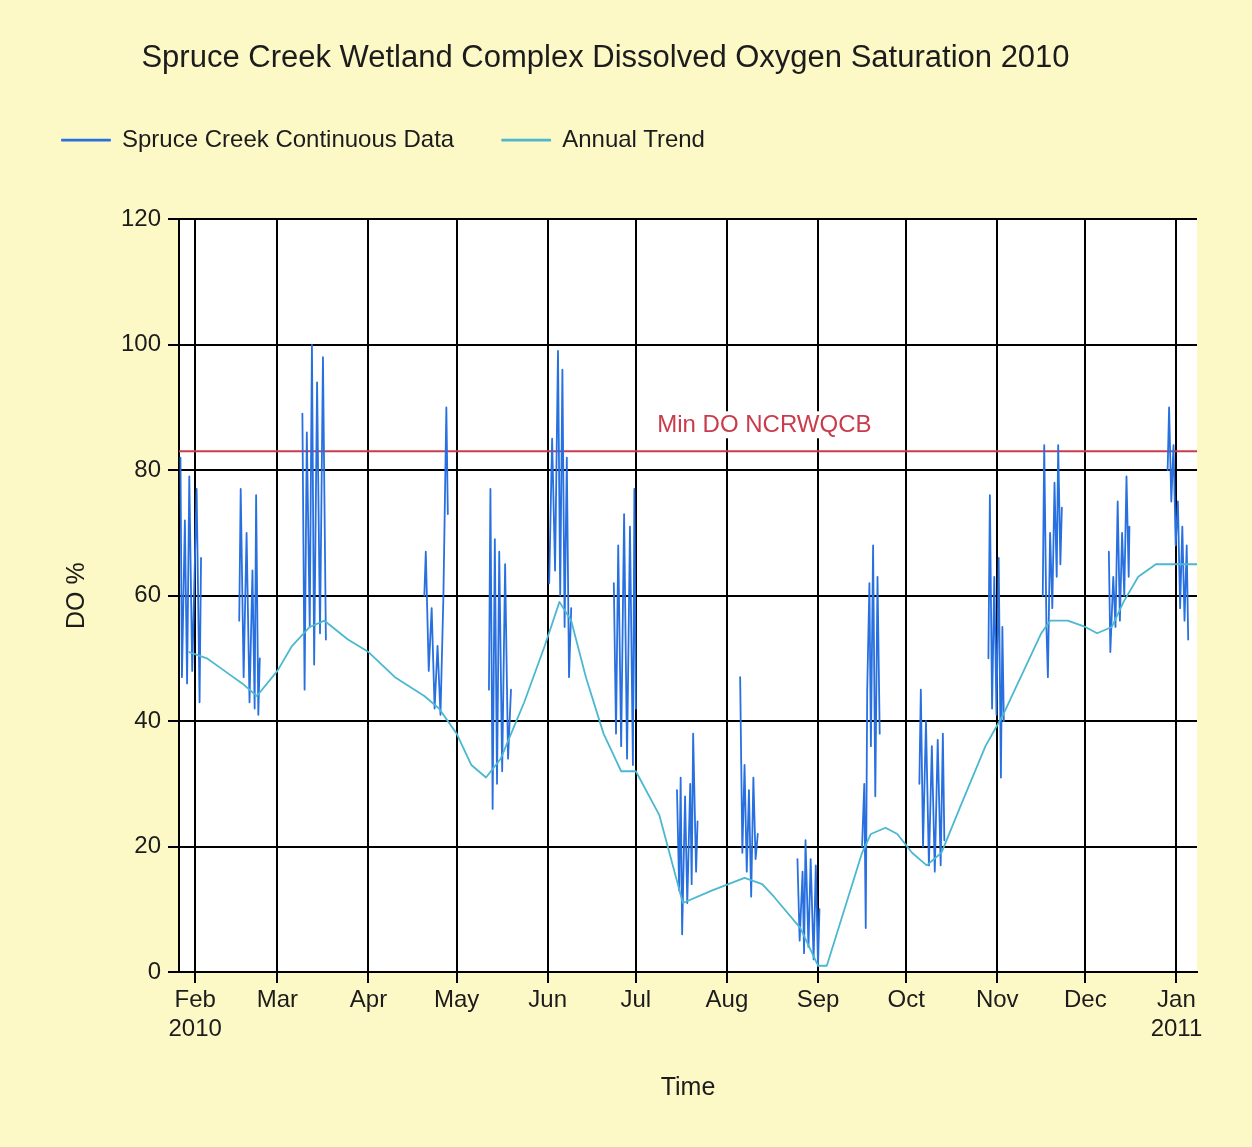 The image size is (1252, 1147). I want to click on legend-label: Annual Trend, so click(633, 138).